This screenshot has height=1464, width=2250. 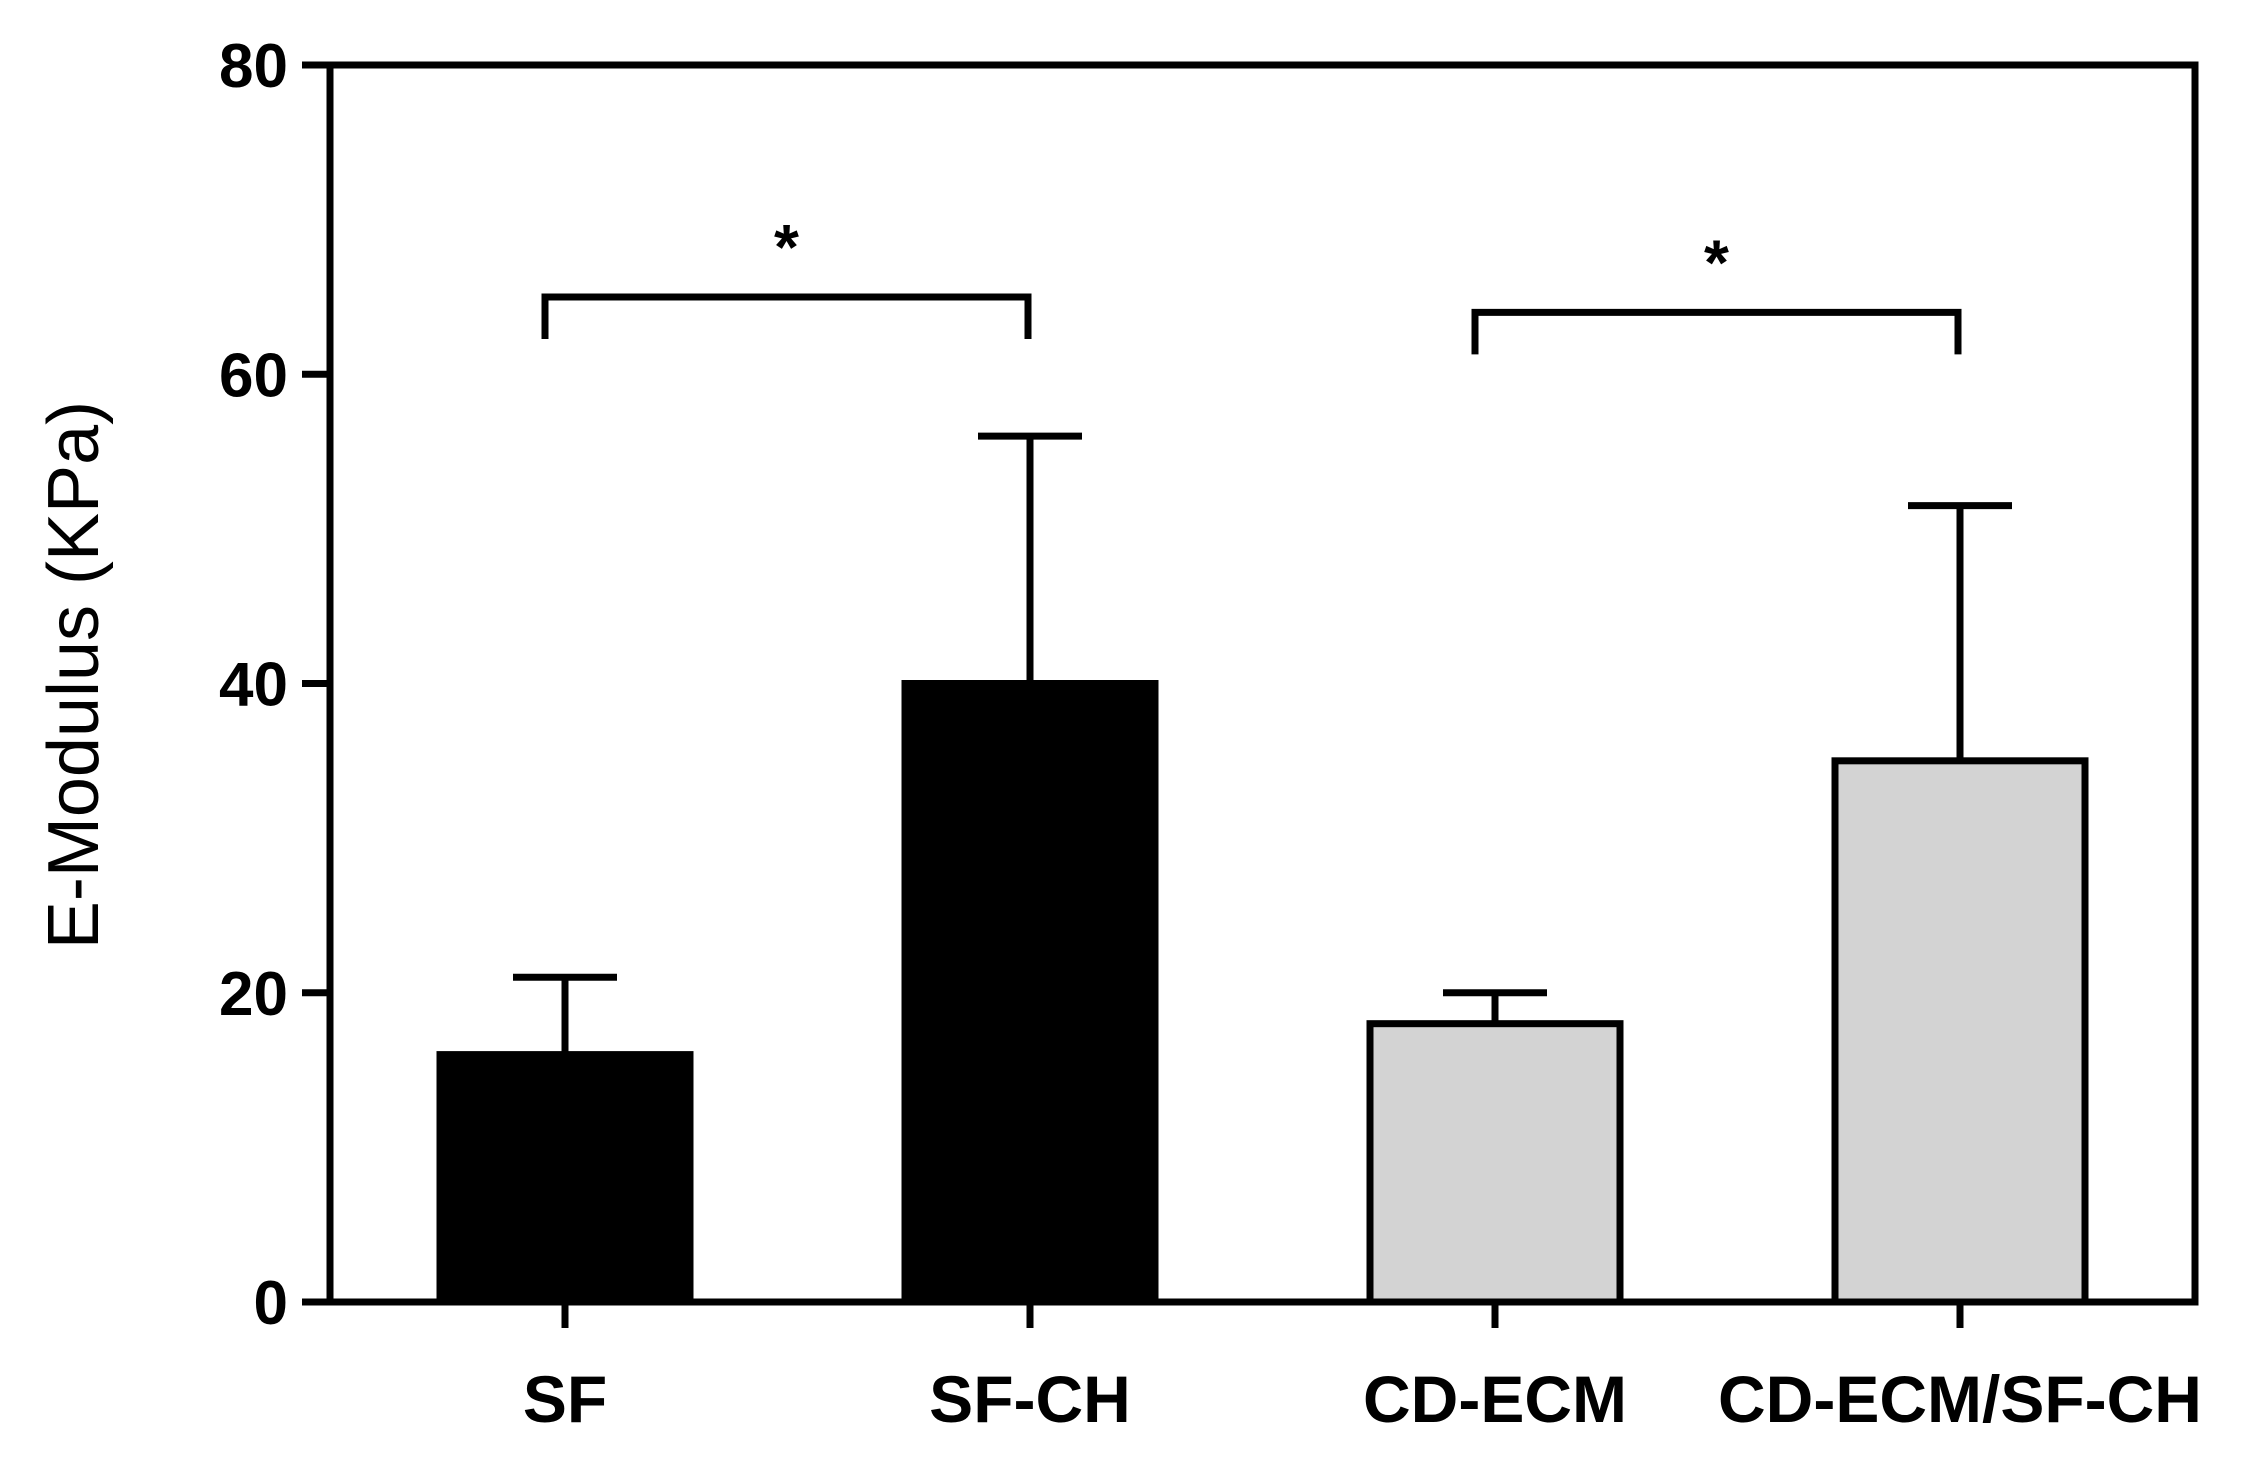 I want to click on y-axis-title: E-Modulus (KPa), so click(x=74, y=675).